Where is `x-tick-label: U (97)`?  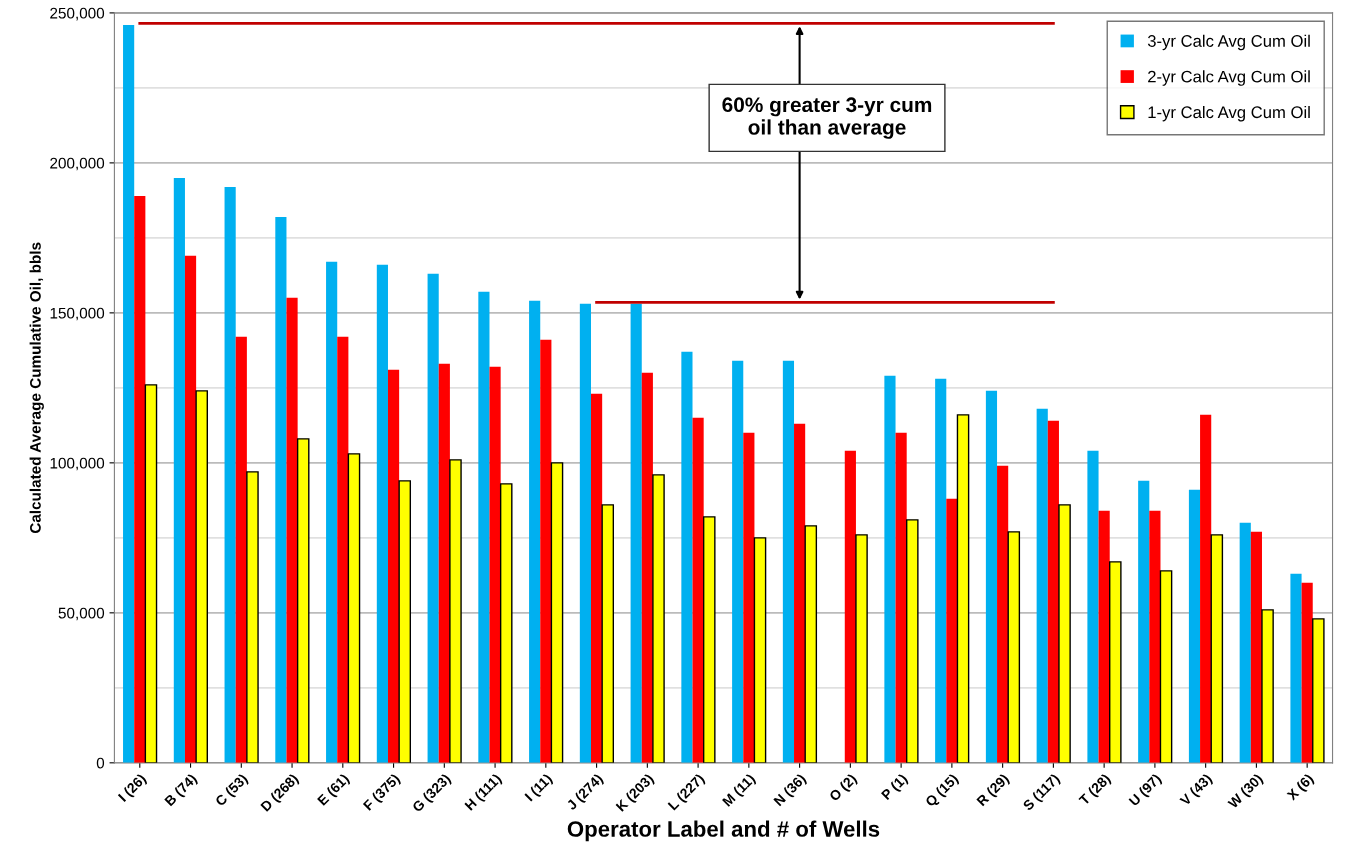
x-tick-label: U (97) is located at coordinates (1146, 791).